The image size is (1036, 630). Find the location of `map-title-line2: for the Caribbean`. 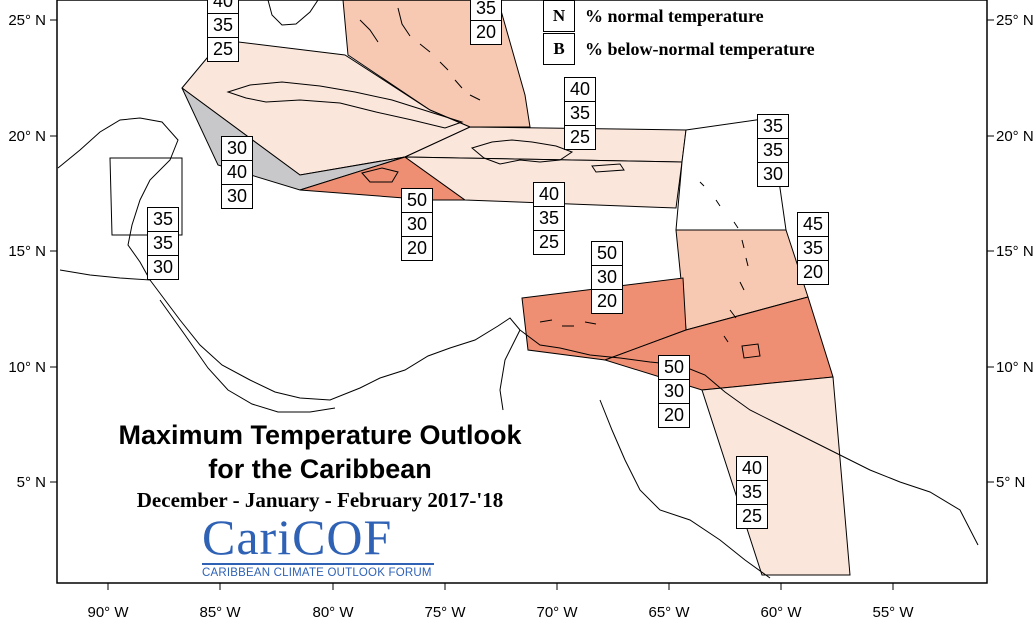

map-title-line2: for the Caribbean is located at coordinates (320, 469).